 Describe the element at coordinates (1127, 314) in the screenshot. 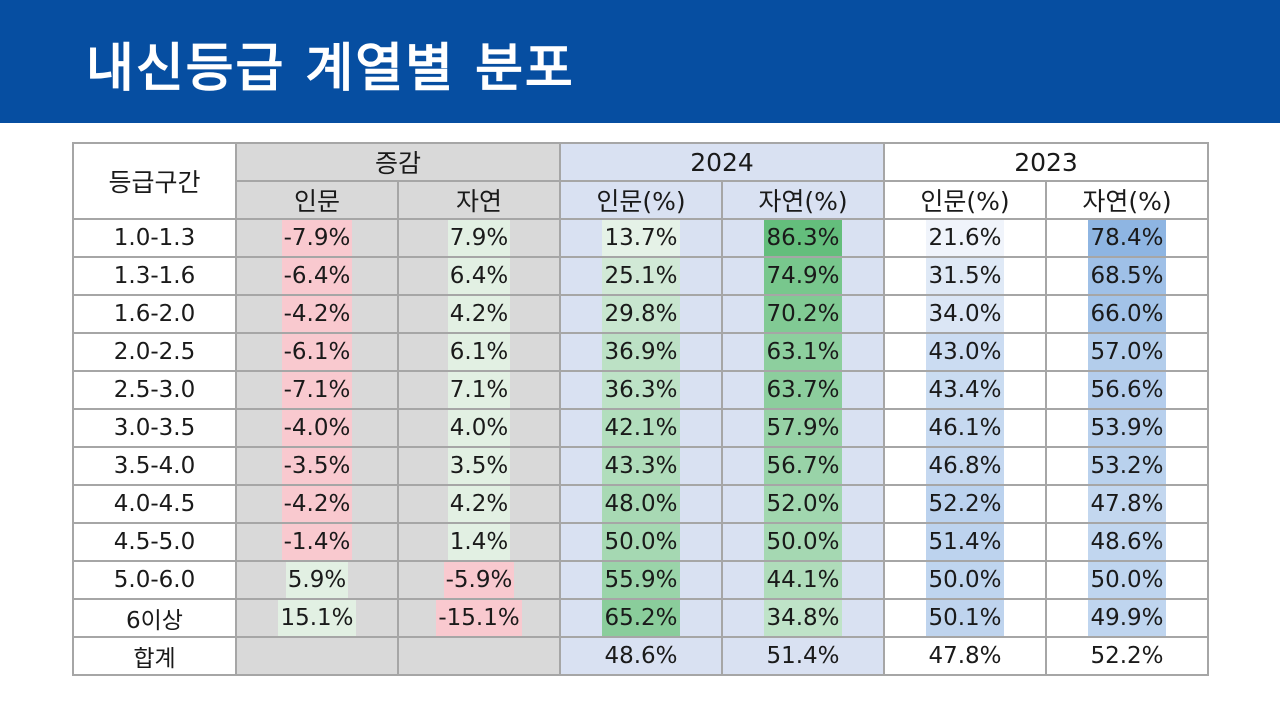

I see `y2023-science-value-cell: 66.0%` at that location.